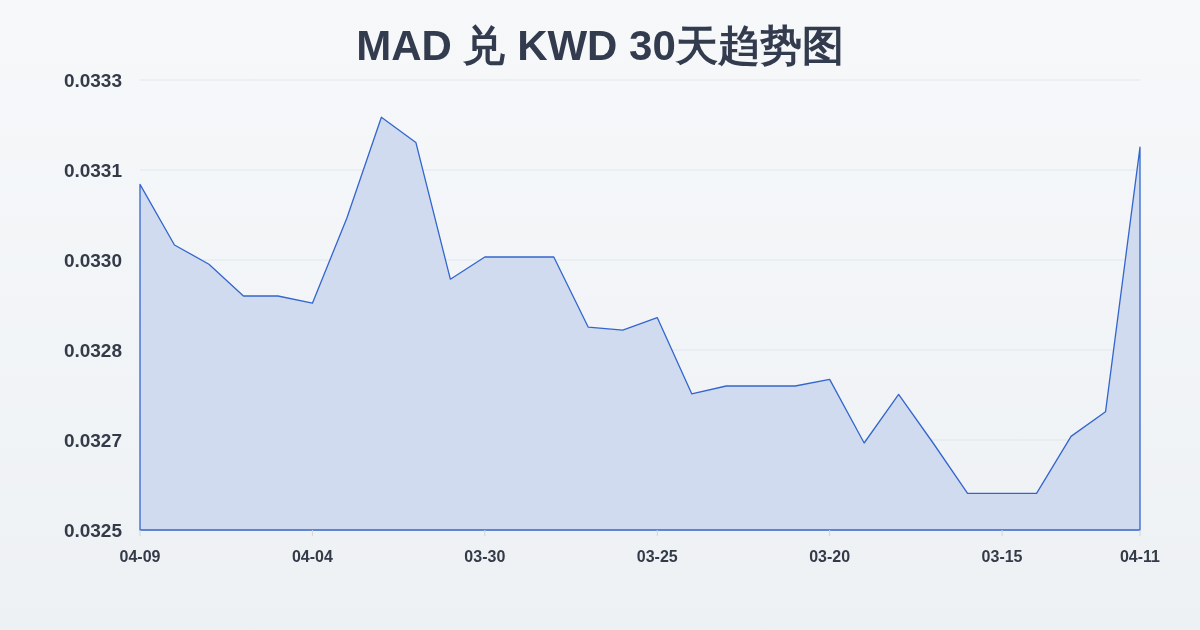 The height and width of the screenshot is (630, 1200). What do you see at coordinates (93, 530) in the screenshot?
I see `y-tick-label: 0.0325` at bounding box center [93, 530].